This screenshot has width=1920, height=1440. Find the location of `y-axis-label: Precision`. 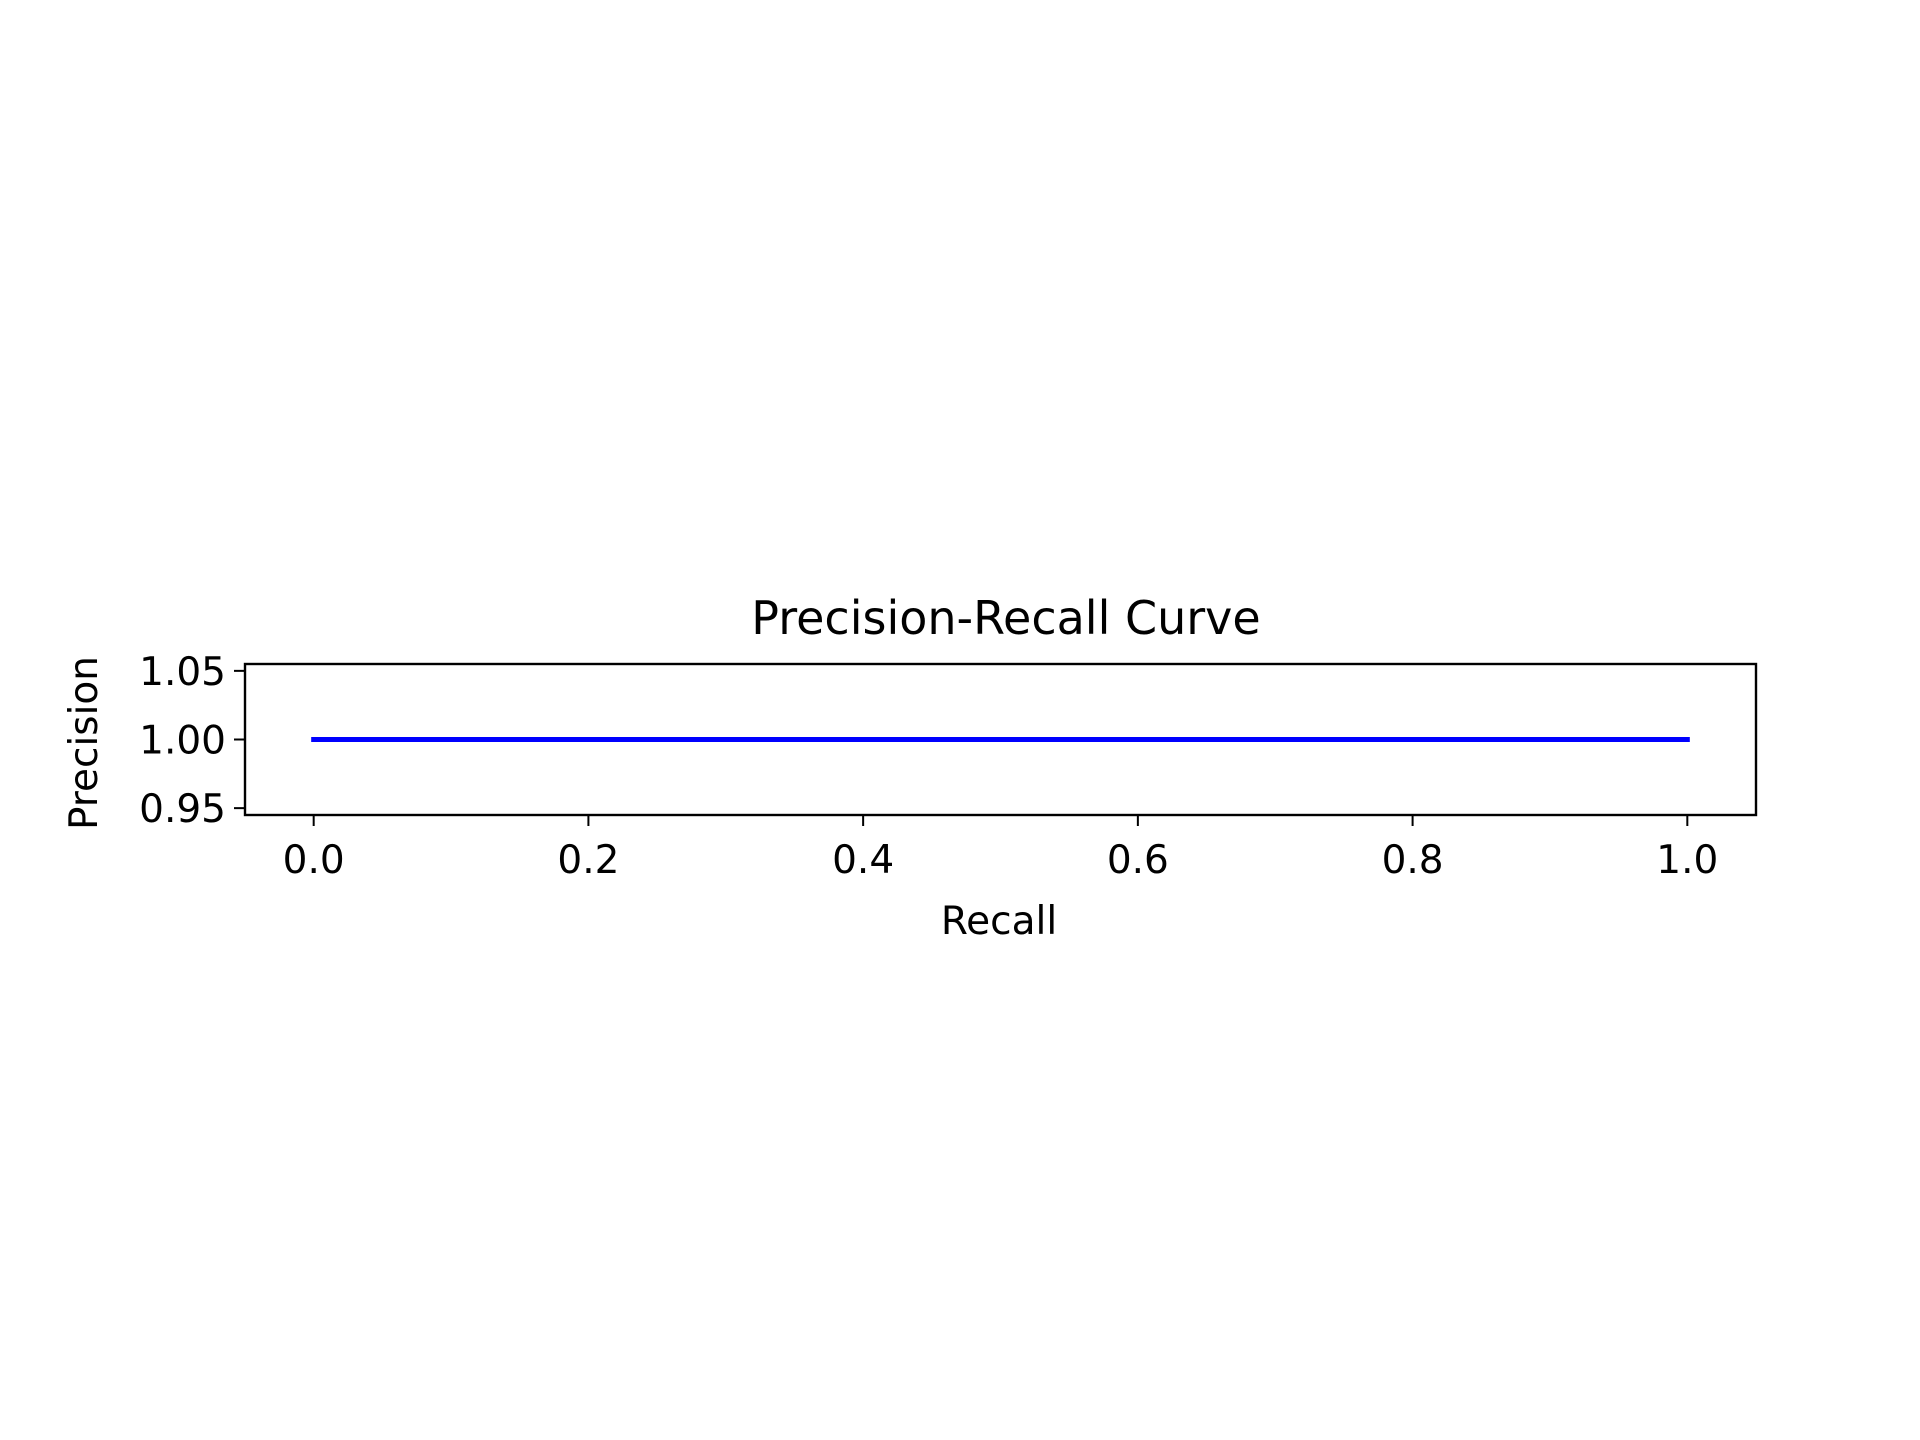

y-axis-label: Precision is located at coordinates (84, 743).